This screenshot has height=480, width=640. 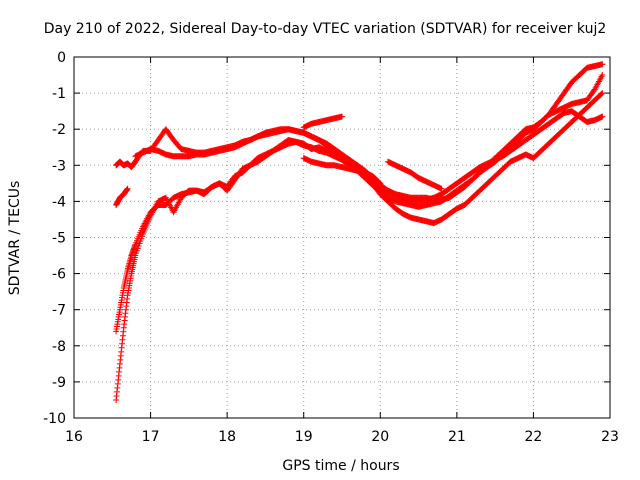 What do you see at coordinates (15, 238) in the screenshot?
I see `y-axis-label: SDTVAR / TECUs` at bounding box center [15, 238].